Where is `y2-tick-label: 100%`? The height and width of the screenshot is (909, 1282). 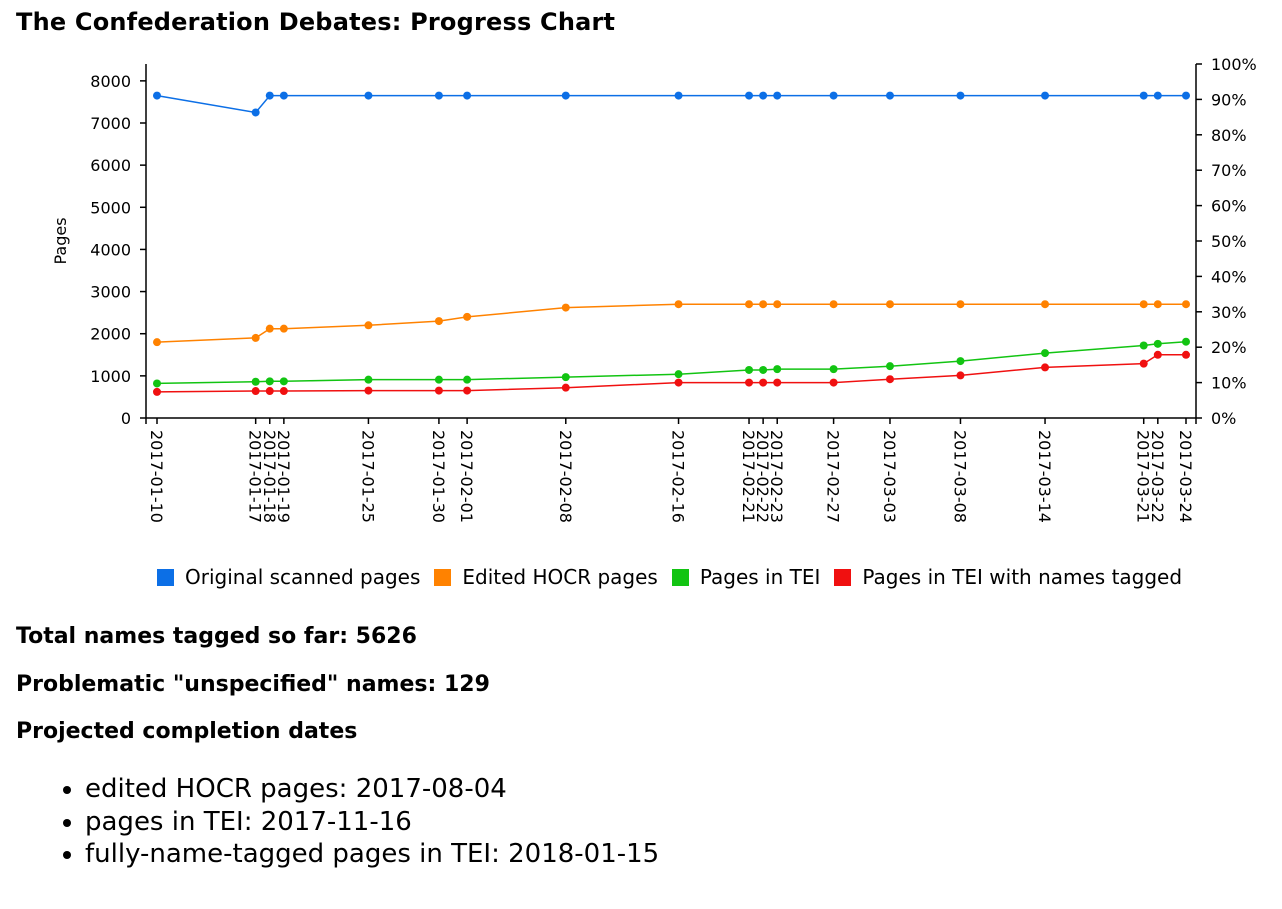 y2-tick-label: 100% is located at coordinates (1234, 64).